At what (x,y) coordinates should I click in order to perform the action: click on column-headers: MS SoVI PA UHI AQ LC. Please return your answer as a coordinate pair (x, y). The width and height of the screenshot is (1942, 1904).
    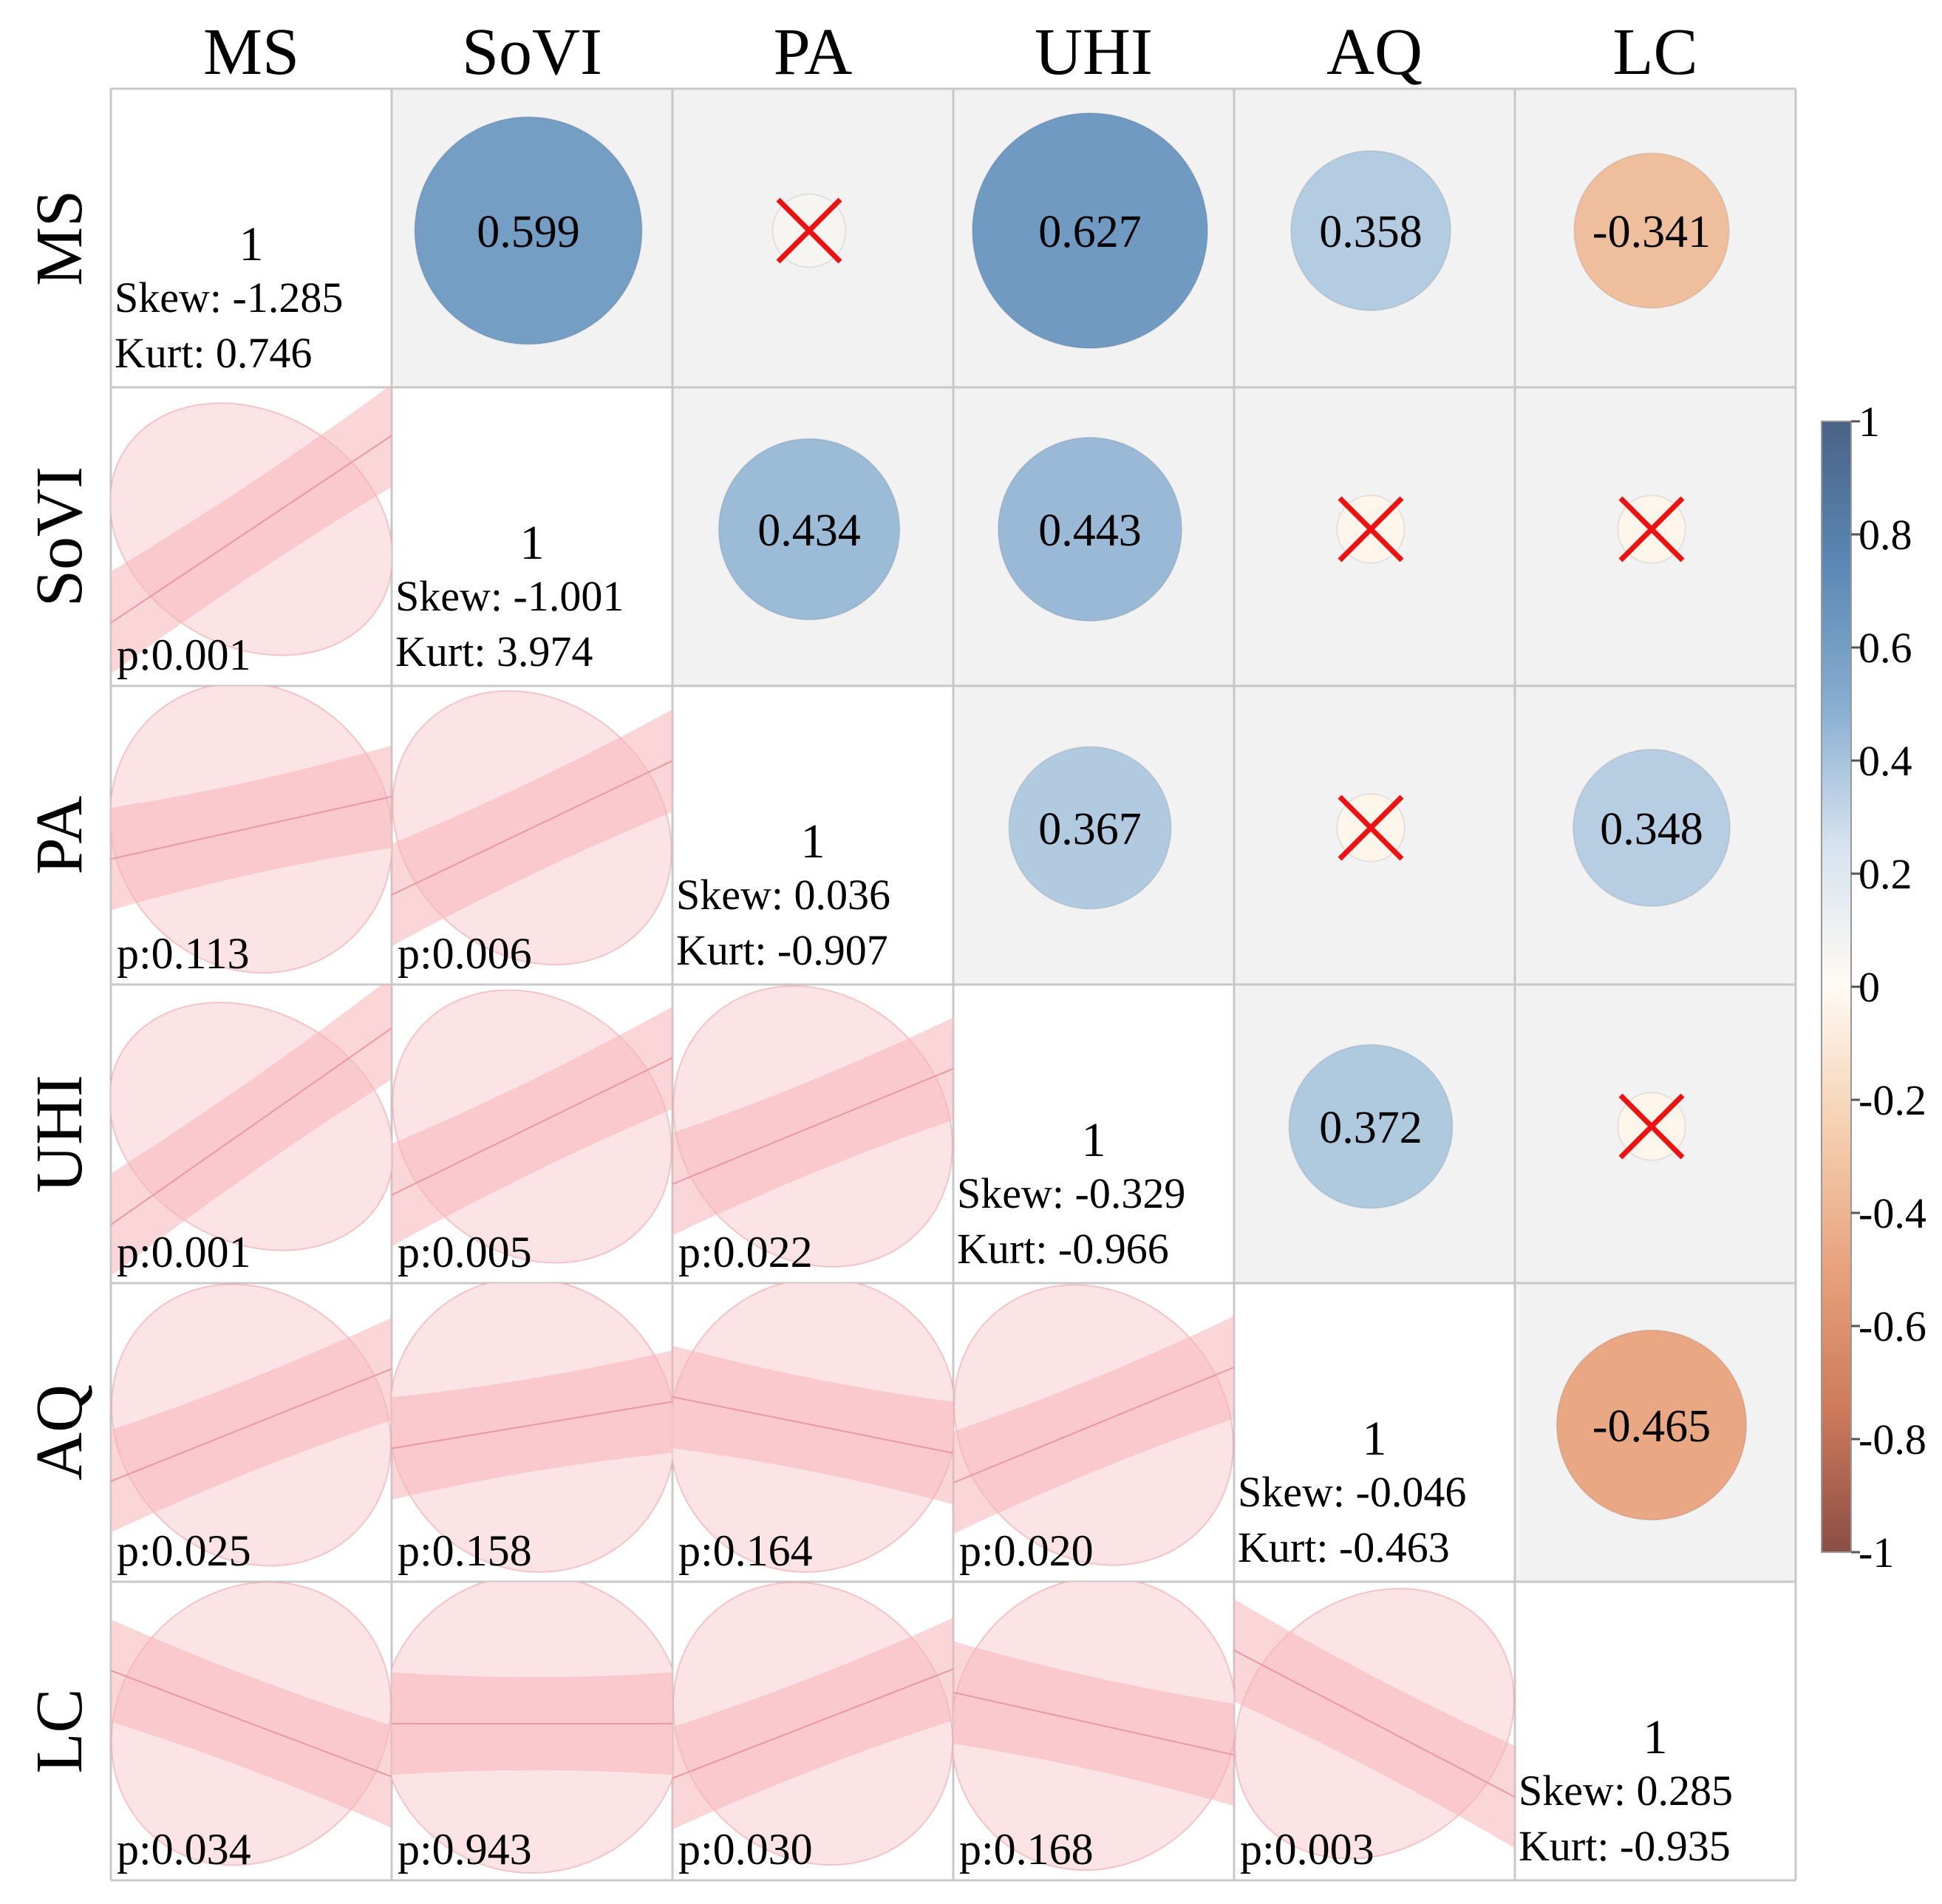
    Looking at the image, I should click on (951, 52).